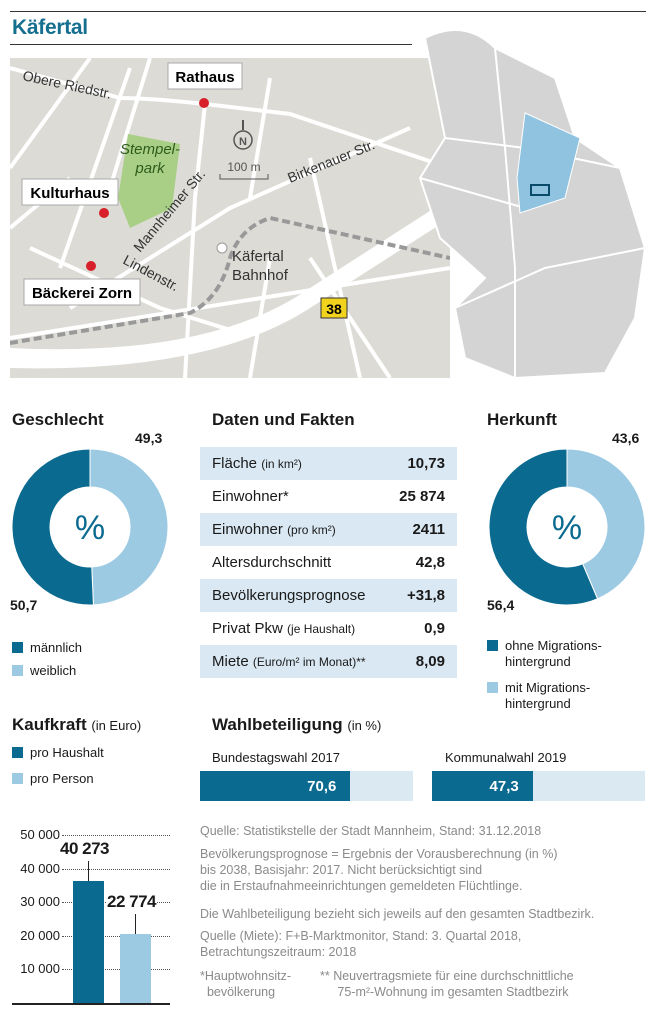  I want to click on x-axis, so click(91, 1004).